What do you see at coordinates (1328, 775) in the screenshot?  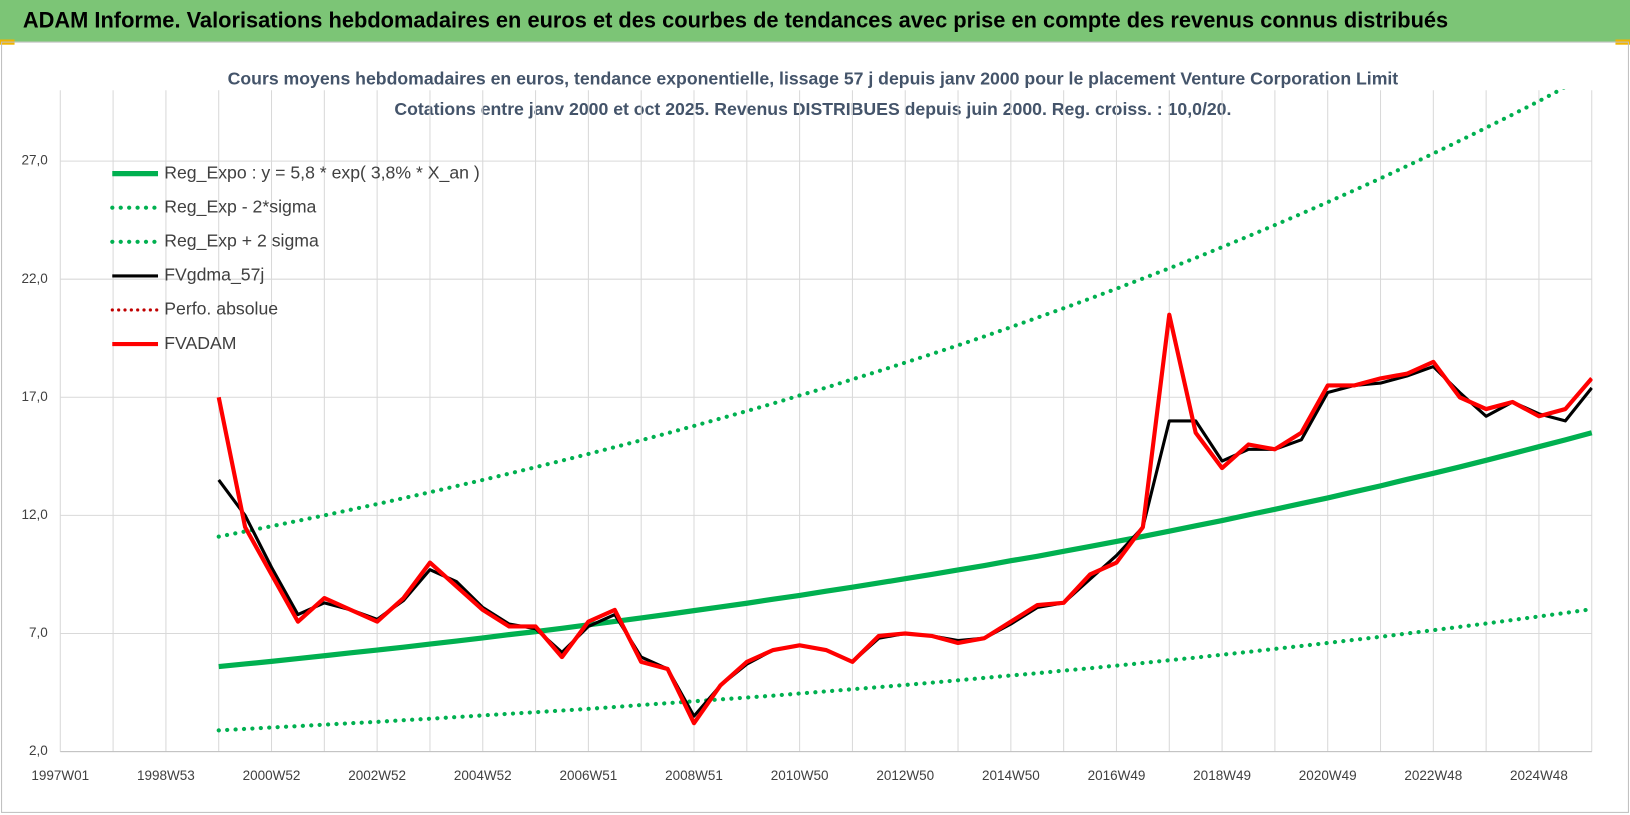 I see `x-tick-label: 2020W49` at bounding box center [1328, 775].